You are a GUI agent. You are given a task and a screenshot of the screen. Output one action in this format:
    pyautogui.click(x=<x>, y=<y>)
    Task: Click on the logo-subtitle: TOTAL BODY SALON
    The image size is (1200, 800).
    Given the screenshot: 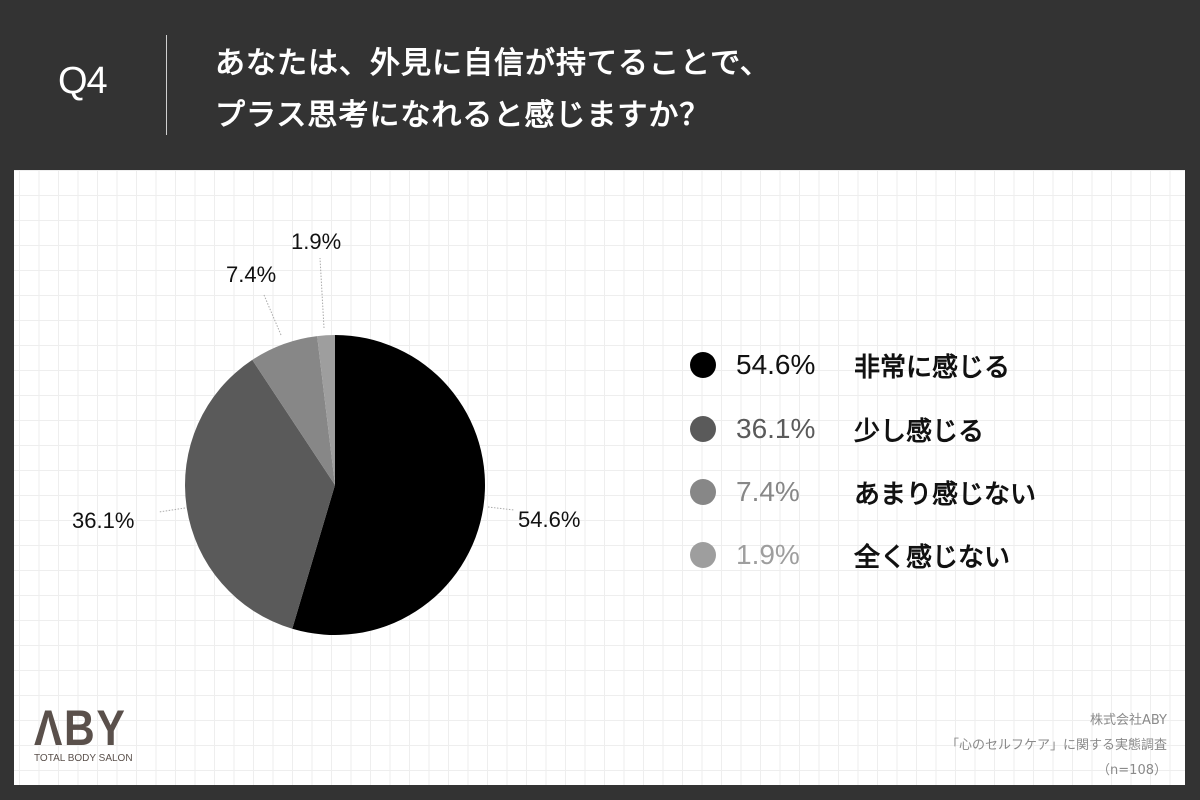 What is the action you would take?
    pyautogui.click(x=83, y=758)
    